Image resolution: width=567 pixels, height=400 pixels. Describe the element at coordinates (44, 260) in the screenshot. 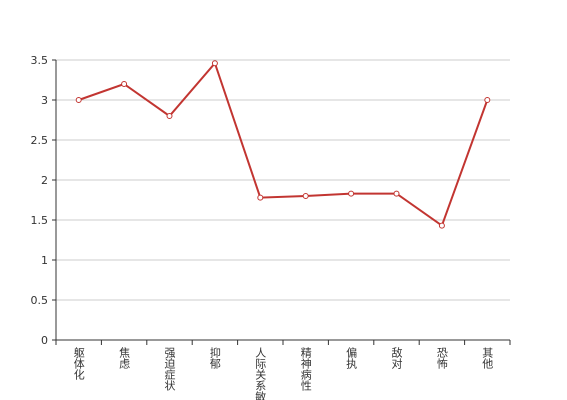

I see `y-tick-label: 1` at that location.